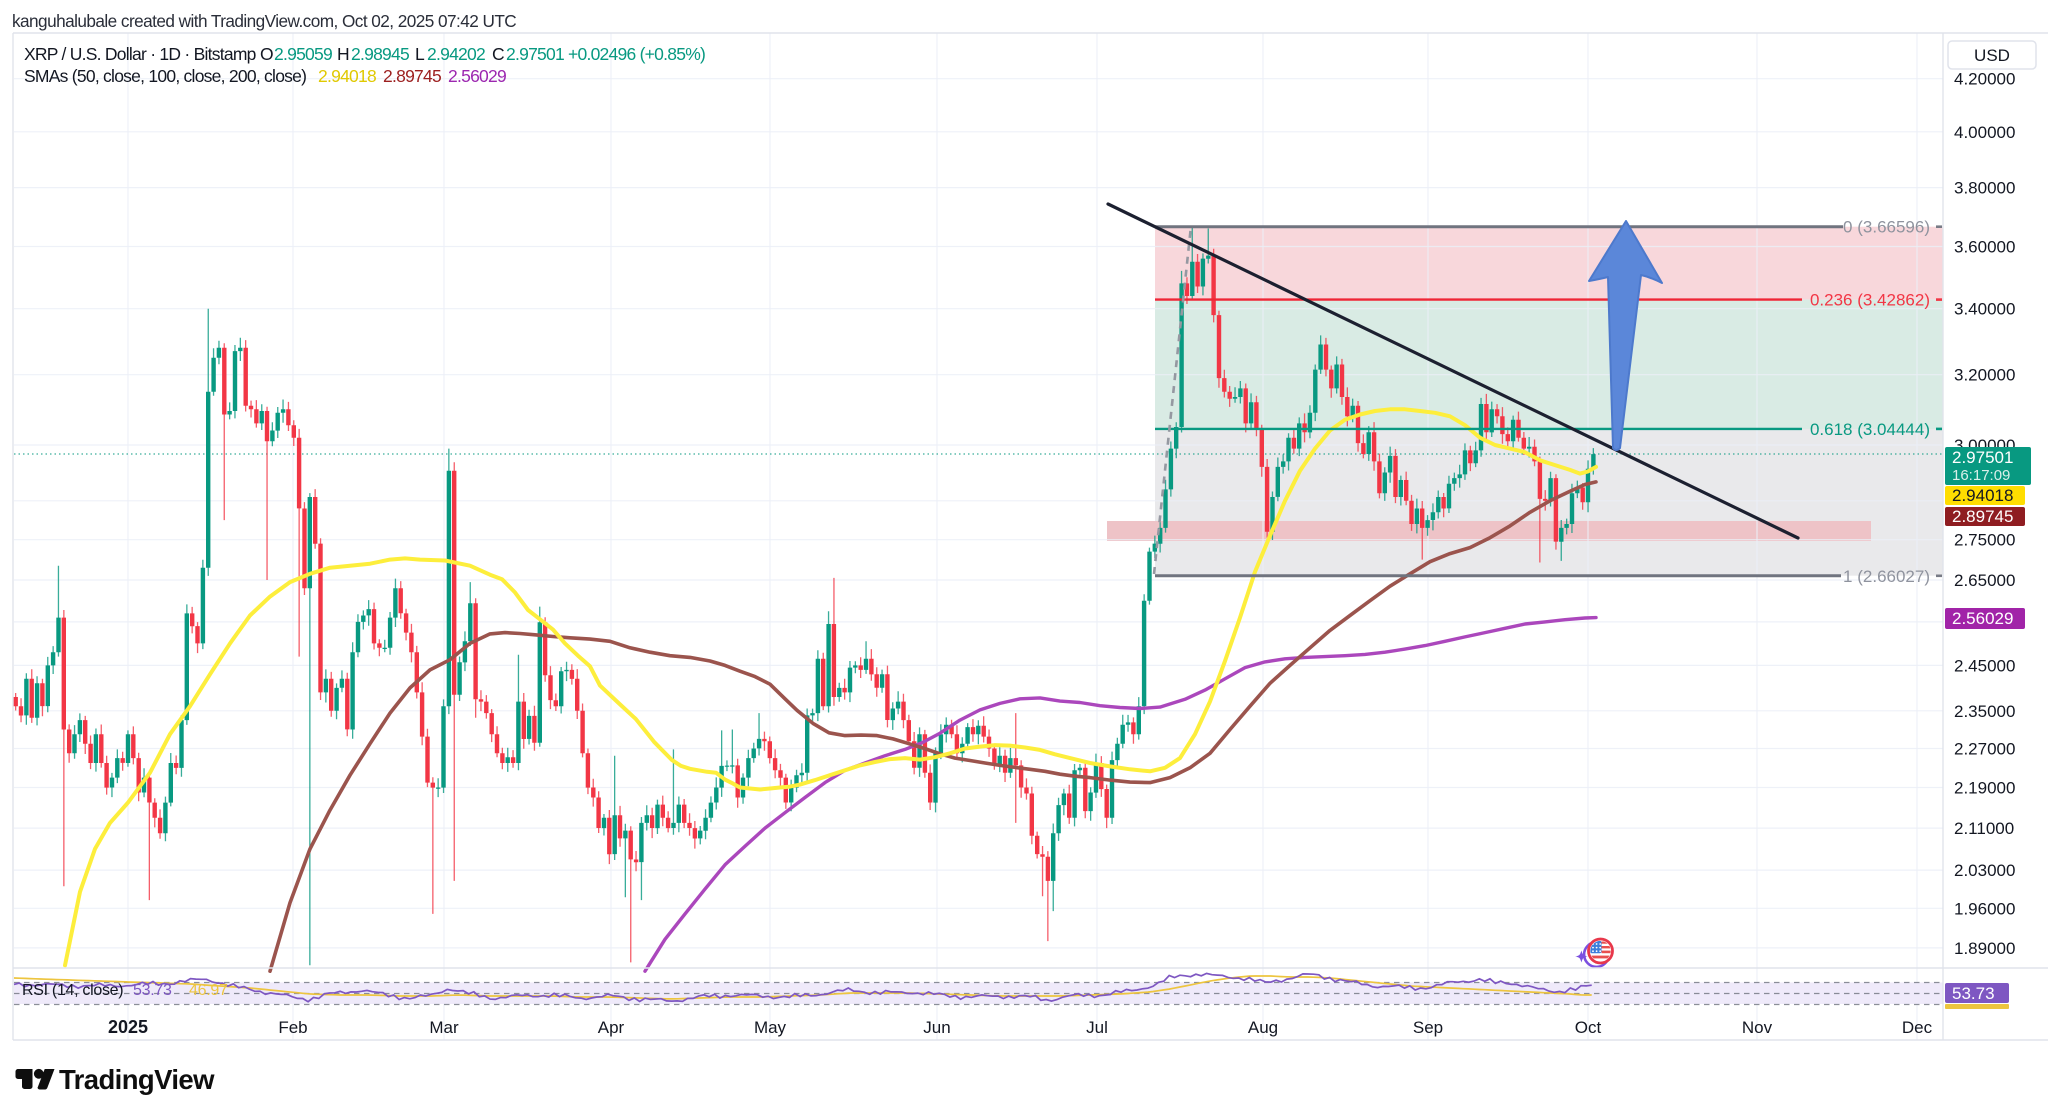  What do you see at coordinates (1984, 79) in the screenshot?
I see `svg-text: 4.20000` at bounding box center [1984, 79].